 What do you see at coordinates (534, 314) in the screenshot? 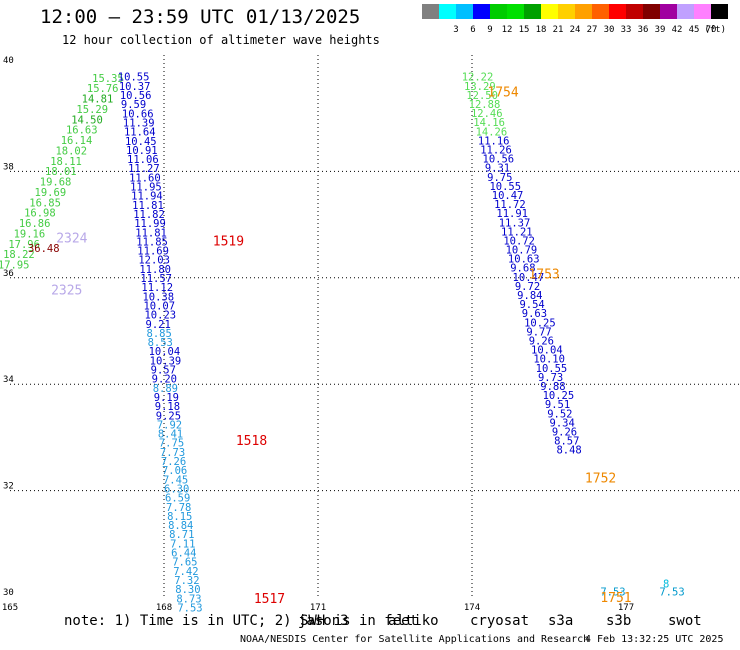
I see `swh-value: 9.63` at bounding box center [534, 314].